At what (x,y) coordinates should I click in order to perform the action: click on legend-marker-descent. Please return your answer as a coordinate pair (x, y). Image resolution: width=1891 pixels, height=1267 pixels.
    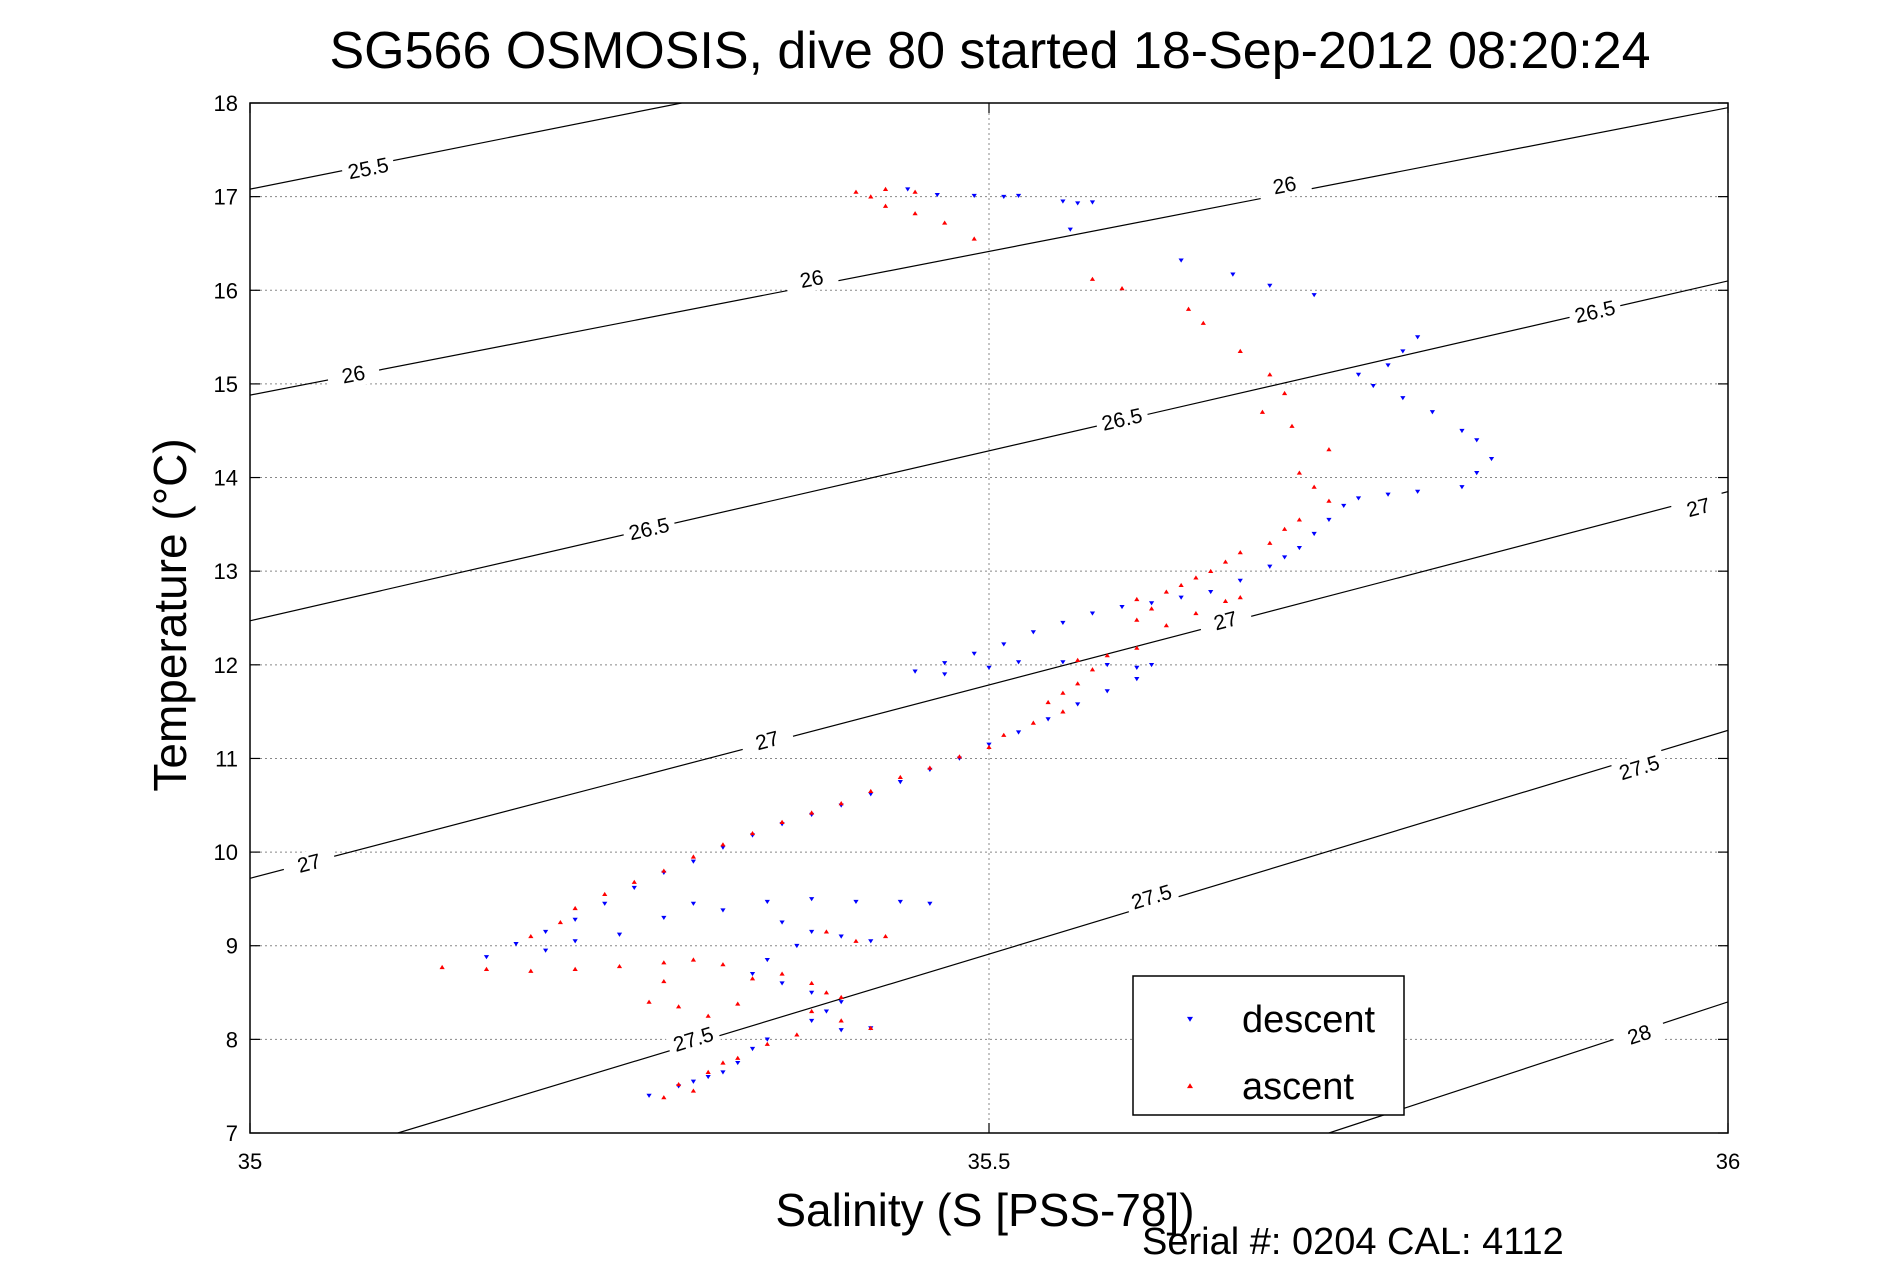
    Looking at the image, I should click on (1190, 1019).